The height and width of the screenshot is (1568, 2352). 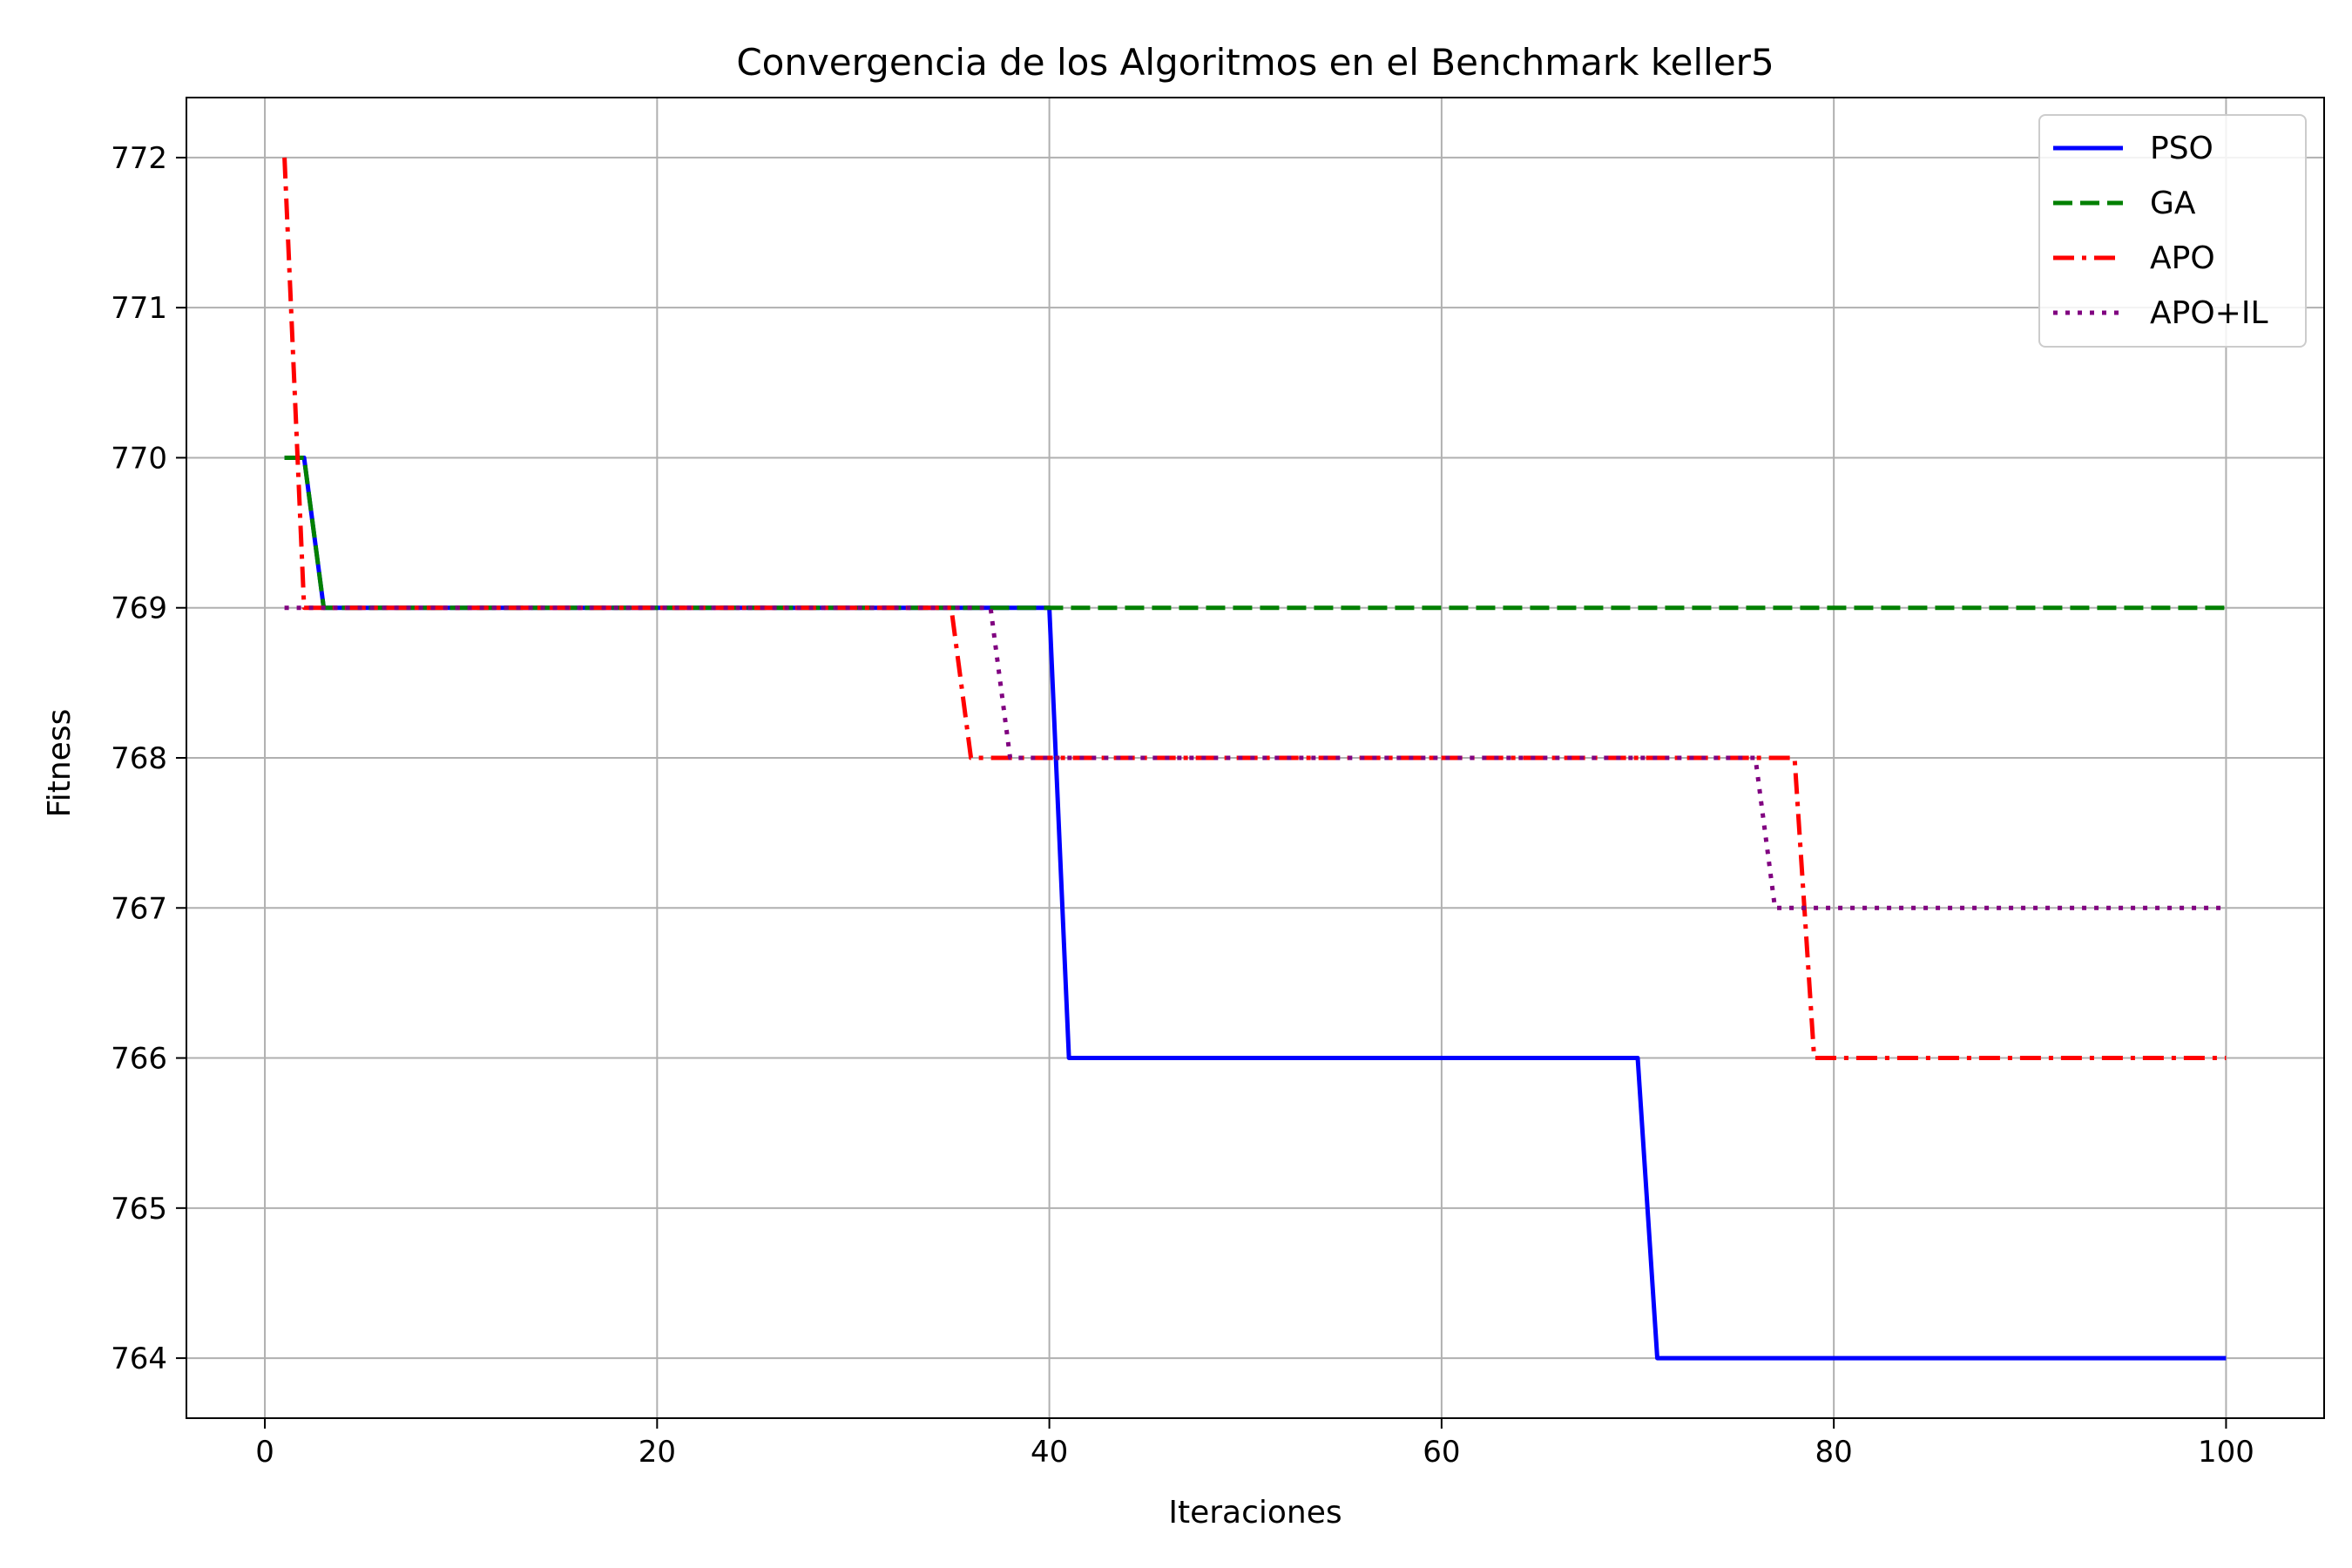 What do you see at coordinates (139, 459) in the screenshot?
I see `y-tick-label: 770` at bounding box center [139, 459].